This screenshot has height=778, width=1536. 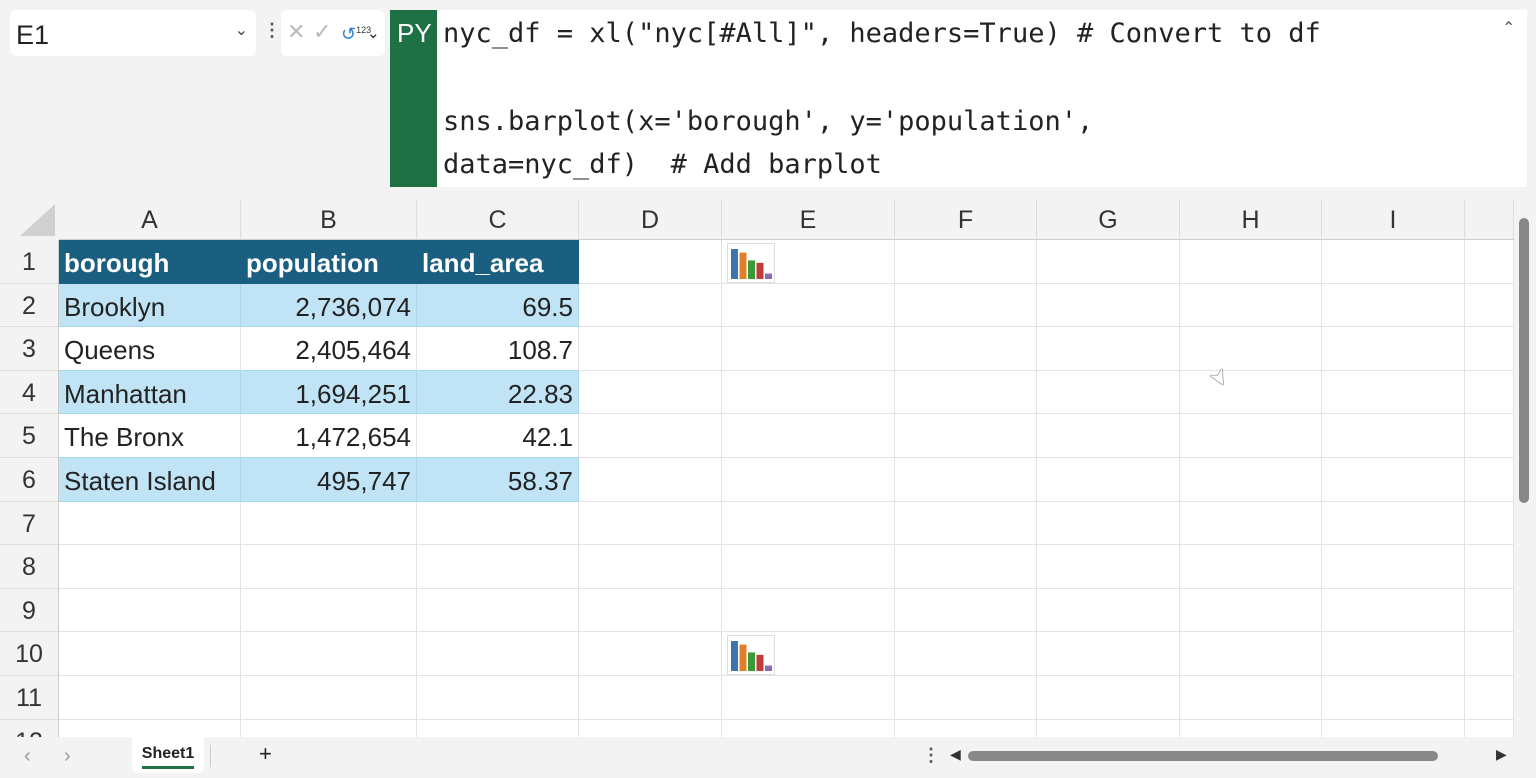 What do you see at coordinates (29, 349) in the screenshot?
I see `row-header-3: 3` at bounding box center [29, 349].